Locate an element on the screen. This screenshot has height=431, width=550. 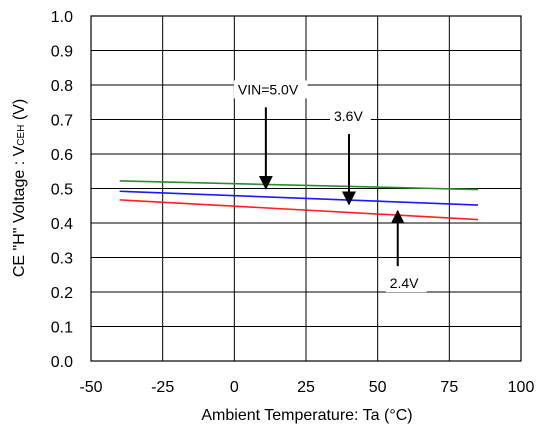
y-tick-label: 0.7 is located at coordinates (62, 121).